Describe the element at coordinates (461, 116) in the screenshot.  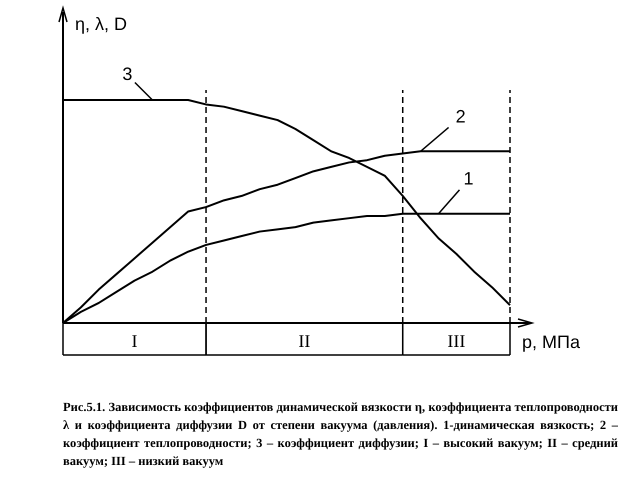
I see `series-label: 2` at that location.